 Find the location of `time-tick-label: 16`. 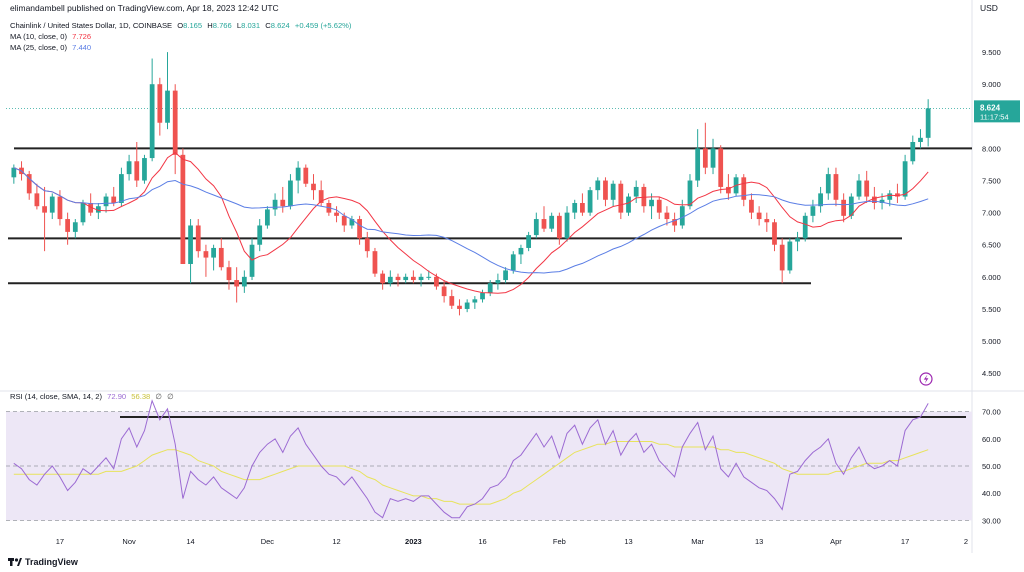

time-tick-label: 16 is located at coordinates (482, 541).